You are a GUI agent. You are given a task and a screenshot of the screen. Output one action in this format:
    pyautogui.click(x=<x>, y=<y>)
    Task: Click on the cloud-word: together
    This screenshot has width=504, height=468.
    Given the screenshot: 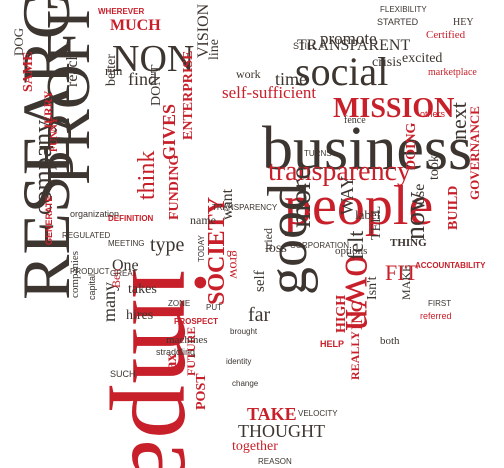 What is the action you would take?
    pyautogui.click(x=255, y=446)
    